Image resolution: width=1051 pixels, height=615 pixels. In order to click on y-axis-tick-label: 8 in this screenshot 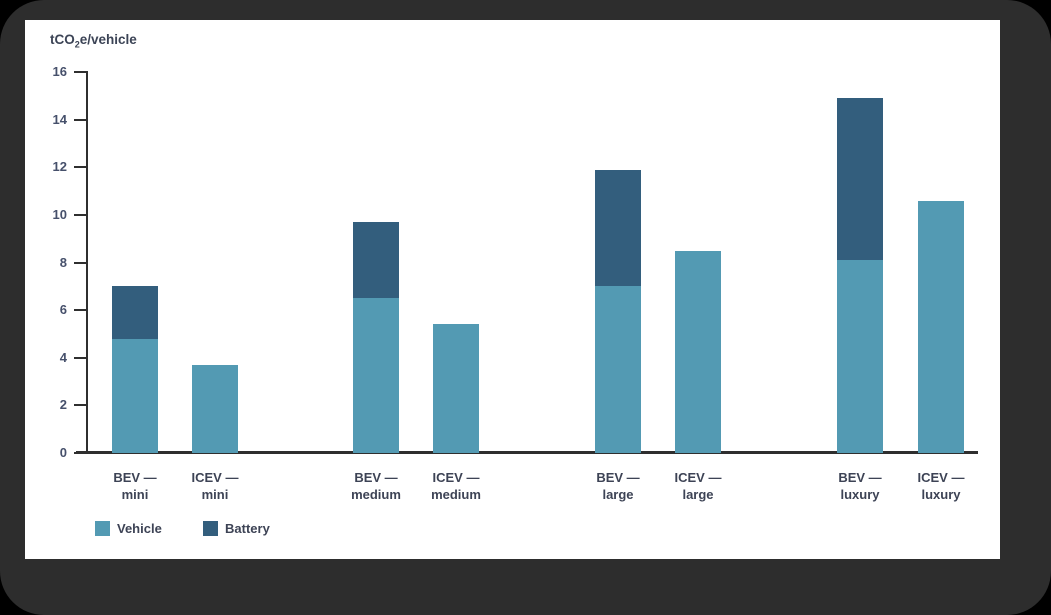, I will do `click(63, 262)`.